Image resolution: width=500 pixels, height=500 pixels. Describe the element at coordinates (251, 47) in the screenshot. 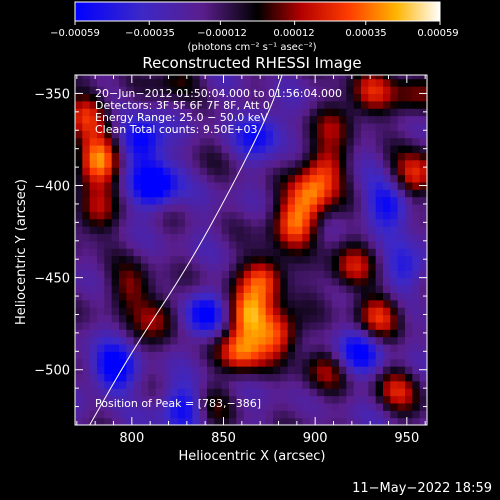

I see `colorbar-units-label: (photons cm⁻² s⁻¹ asec⁻²)` at that location.